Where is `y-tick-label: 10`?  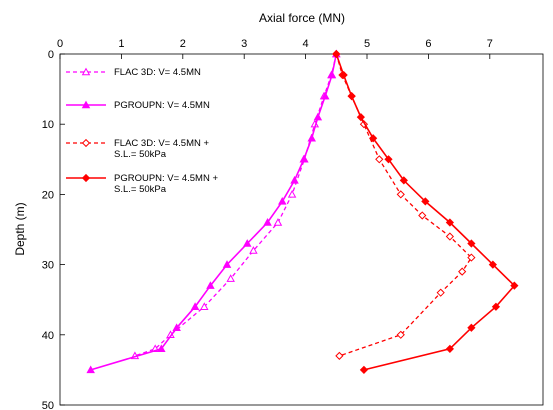
y-tick-label: 10 is located at coordinates (48, 125).